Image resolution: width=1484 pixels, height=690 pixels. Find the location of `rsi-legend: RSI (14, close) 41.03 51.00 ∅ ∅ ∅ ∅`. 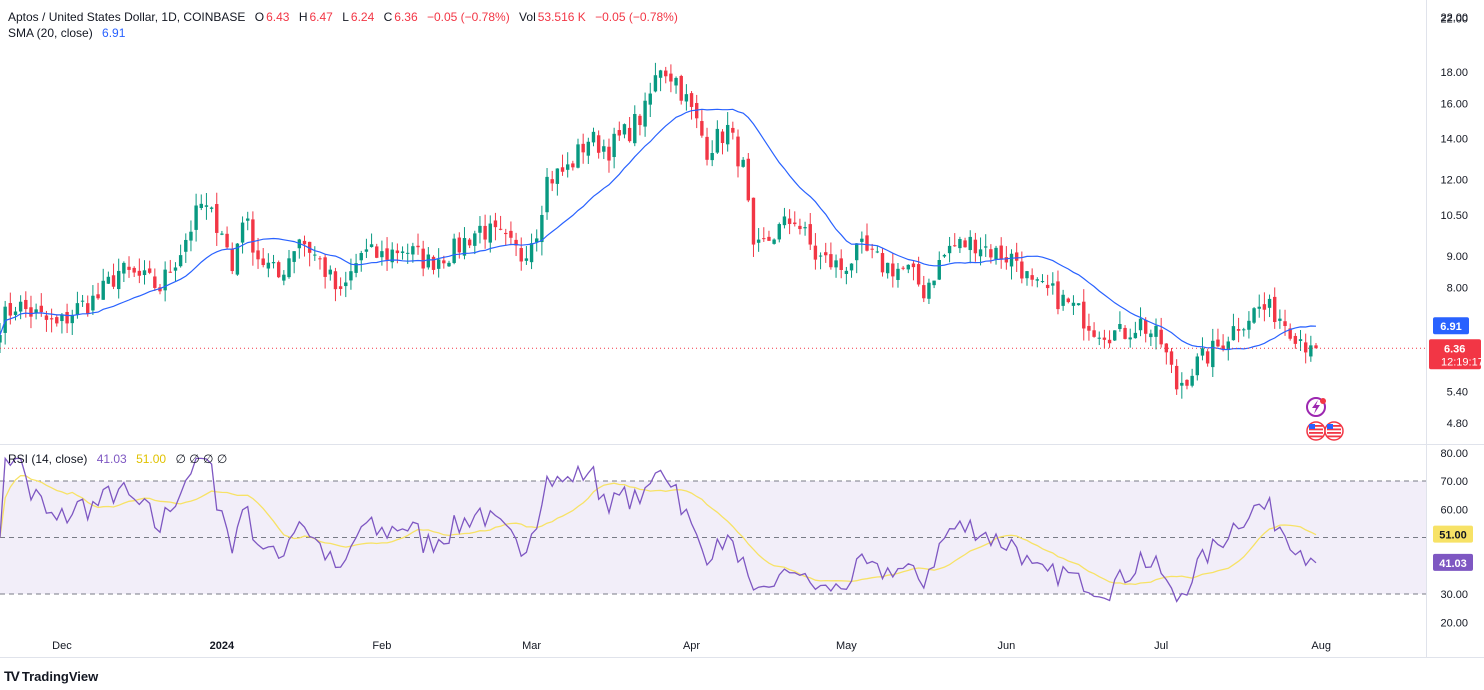

rsi-legend: RSI (14, close) 41.03 51.00 ∅ ∅ ∅ ∅ is located at coordinates (118, 459).